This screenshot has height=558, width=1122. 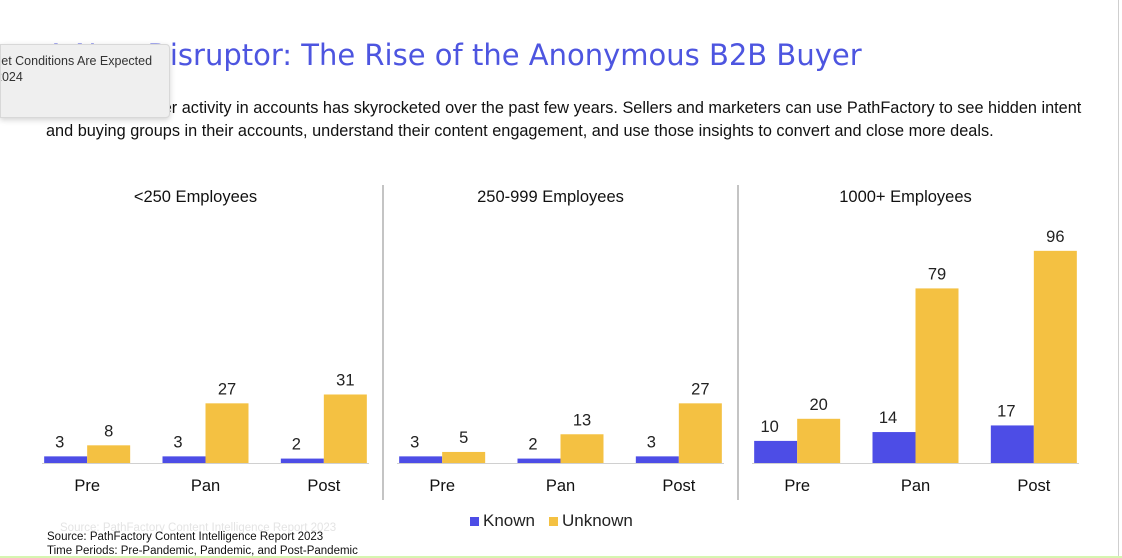 What do you see at coordinates (905, 197) in the screenshot?
I see `panel-title: 1000+ Employees` at bounding box center [905, 197].